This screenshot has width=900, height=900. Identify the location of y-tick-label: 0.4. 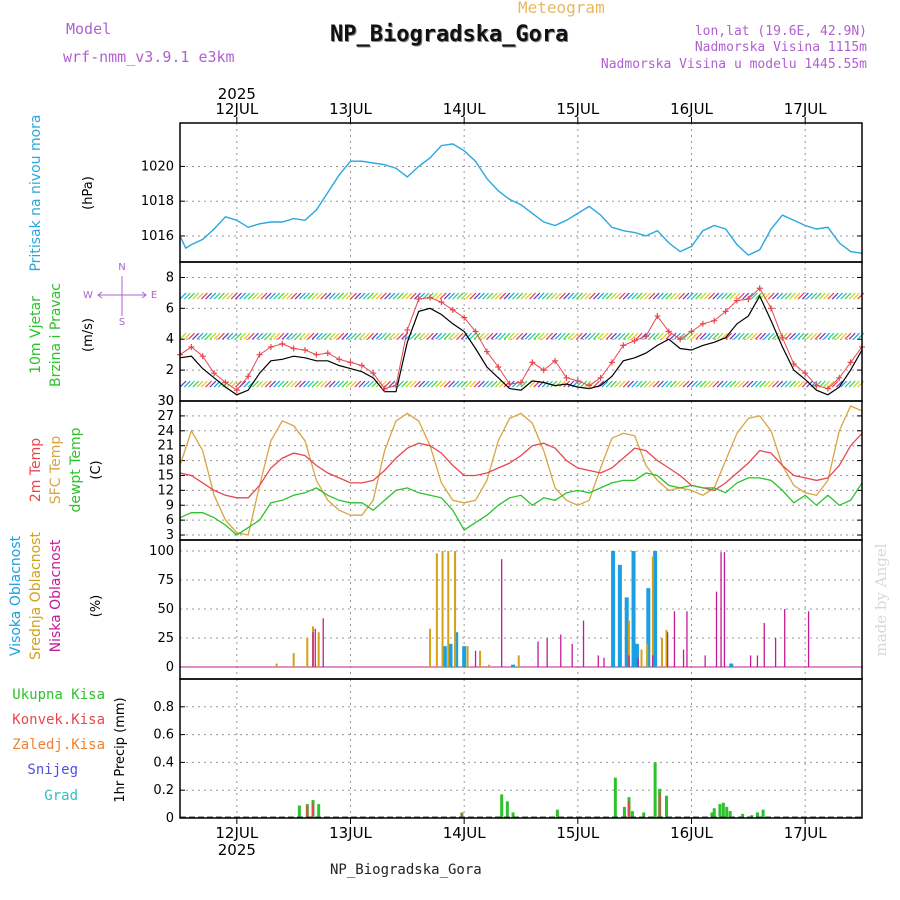
(163, 762).